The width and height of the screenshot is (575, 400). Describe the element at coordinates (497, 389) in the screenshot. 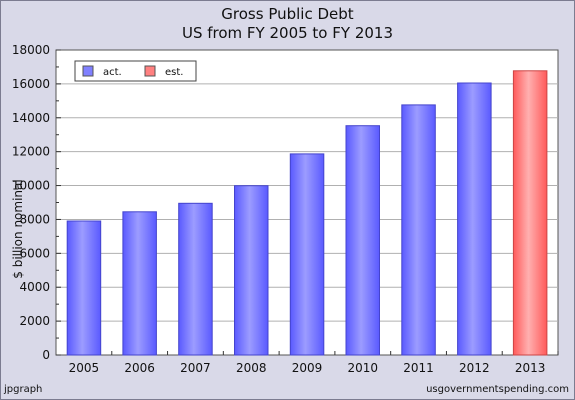

I see `footer-credit-right: usgovernmentspending.com` at that location.